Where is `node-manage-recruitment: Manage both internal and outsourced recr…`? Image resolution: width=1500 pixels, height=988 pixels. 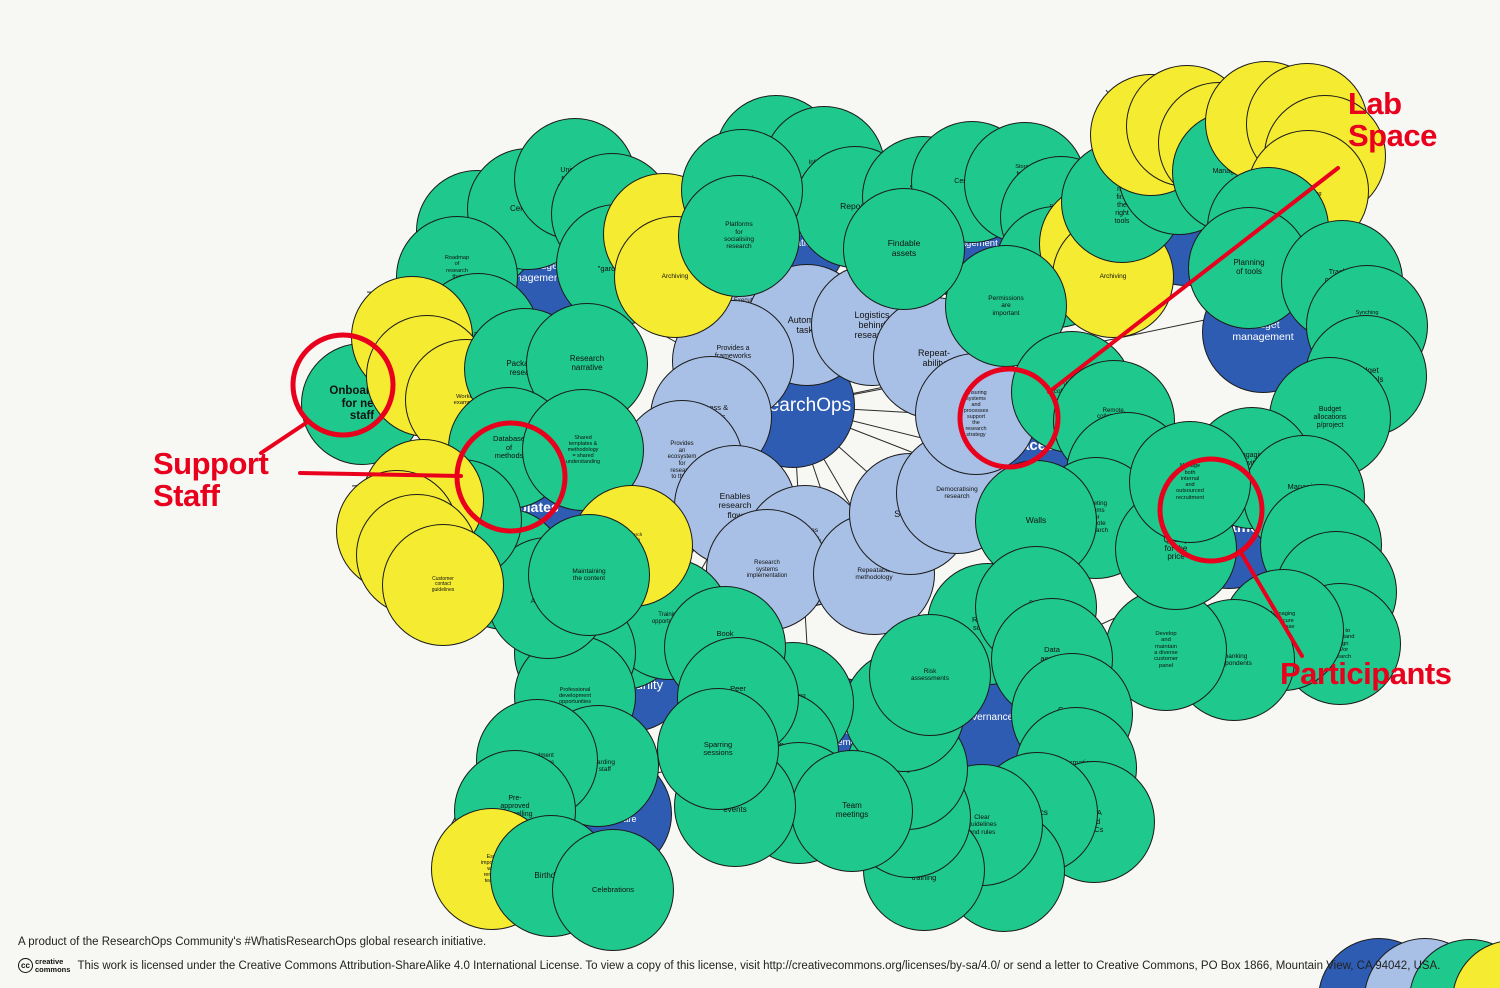
node-manage-recruitment: Manage both internal and outsourced recr… is located at coordinates (1190, 482).